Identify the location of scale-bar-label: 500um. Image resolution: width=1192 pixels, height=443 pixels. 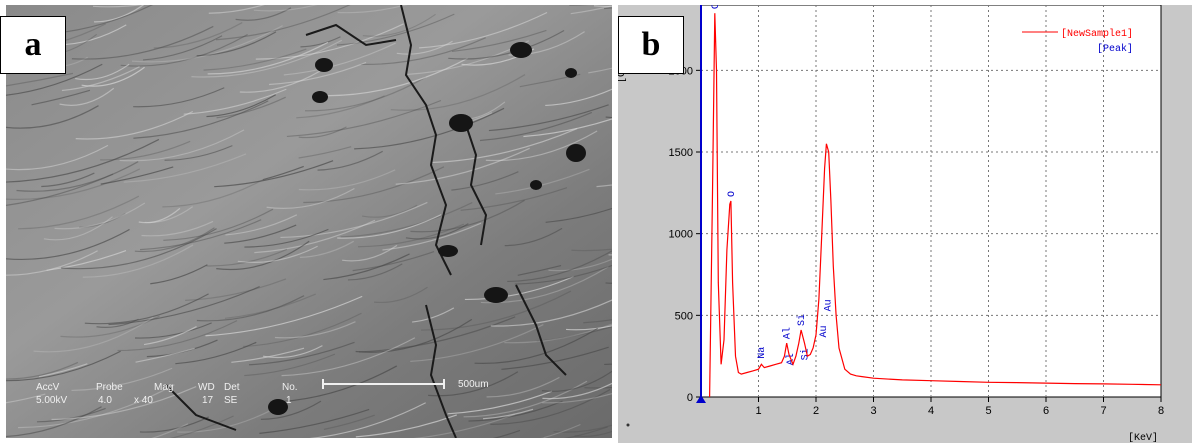
(473, 384).